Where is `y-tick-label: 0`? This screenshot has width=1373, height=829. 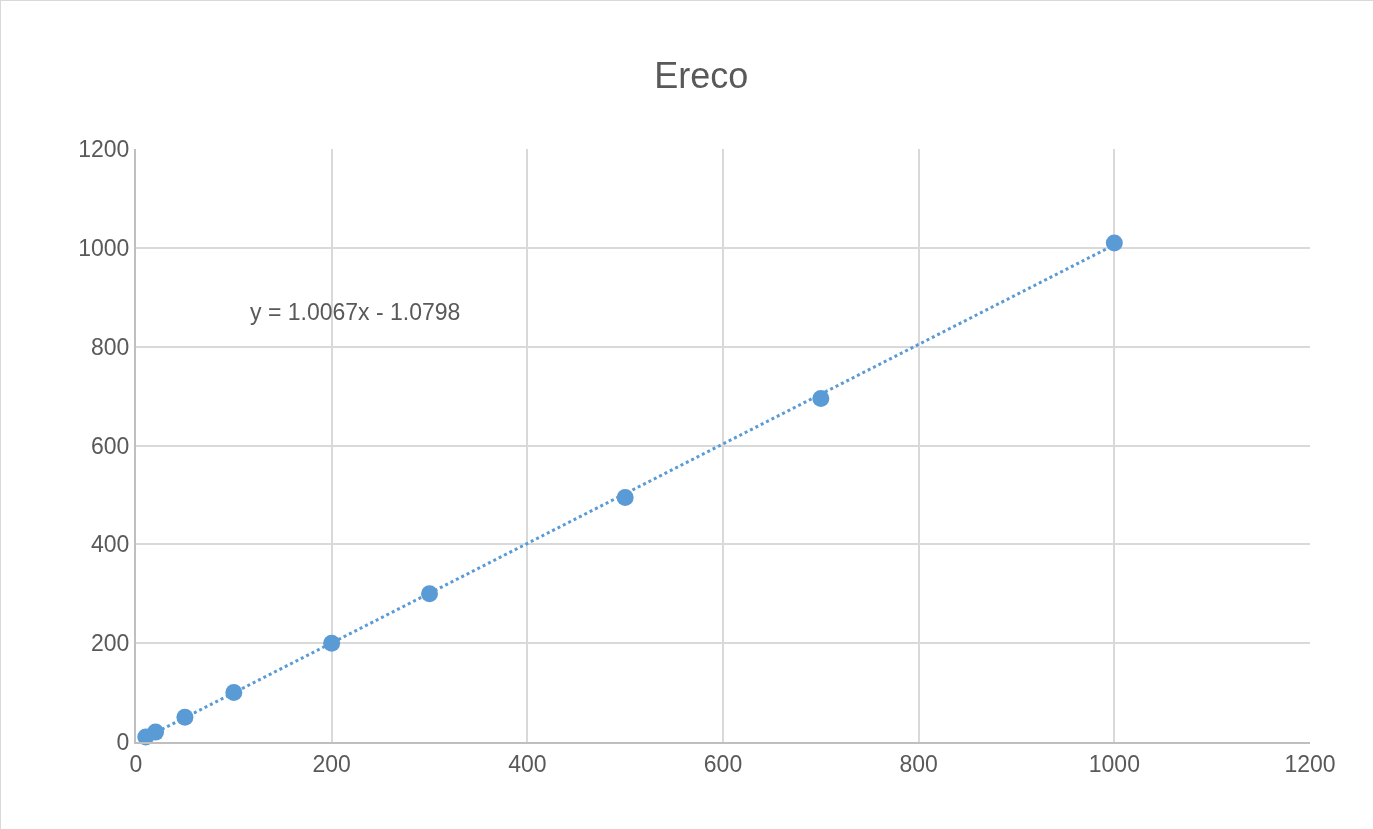 y-tick-label: 0 is located at coordinates (123, 742).